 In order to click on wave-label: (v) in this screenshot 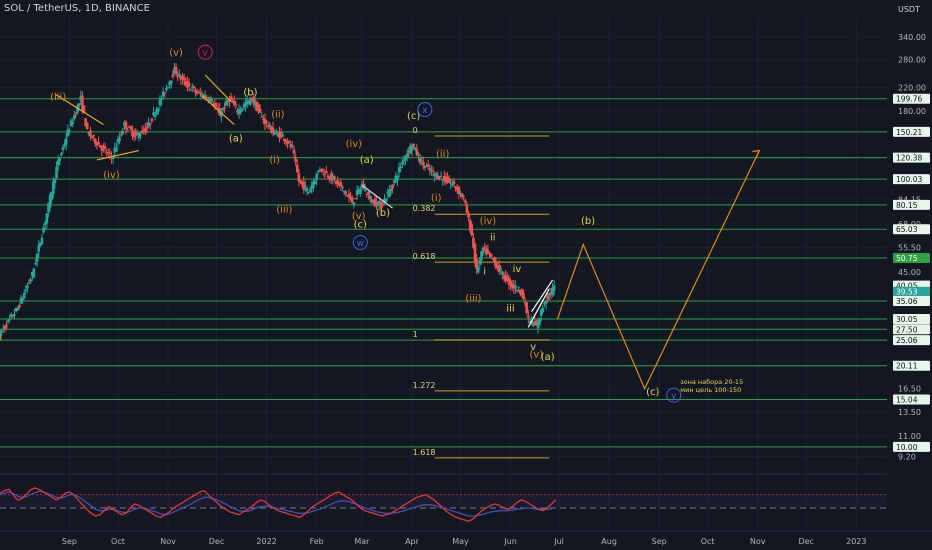, I will do `click(176, 52)`.